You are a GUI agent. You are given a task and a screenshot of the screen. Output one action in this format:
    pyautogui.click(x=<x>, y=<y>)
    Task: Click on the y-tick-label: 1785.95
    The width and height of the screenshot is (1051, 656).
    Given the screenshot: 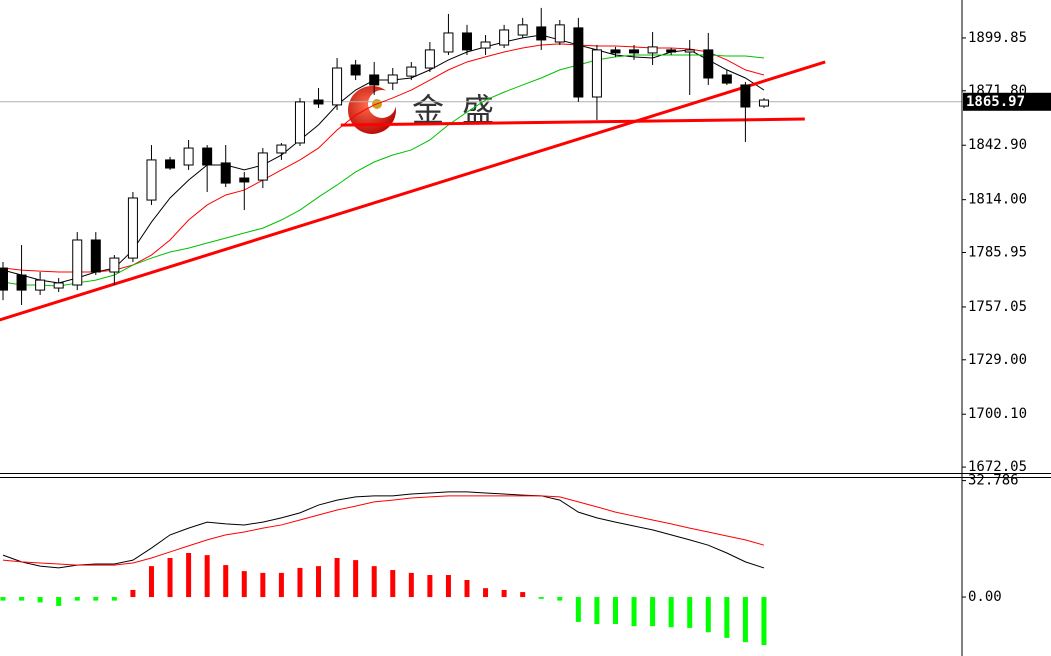 What is the action you would take?
    pyautogui.click(x=997, y=253)
    